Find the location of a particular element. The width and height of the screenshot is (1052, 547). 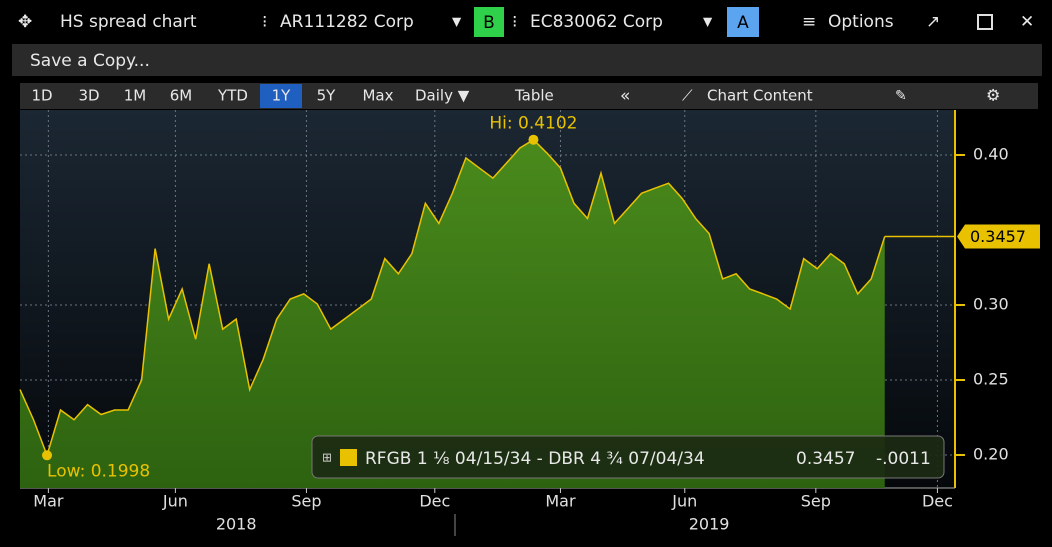

toolbar is located at coordinates (529, 96).